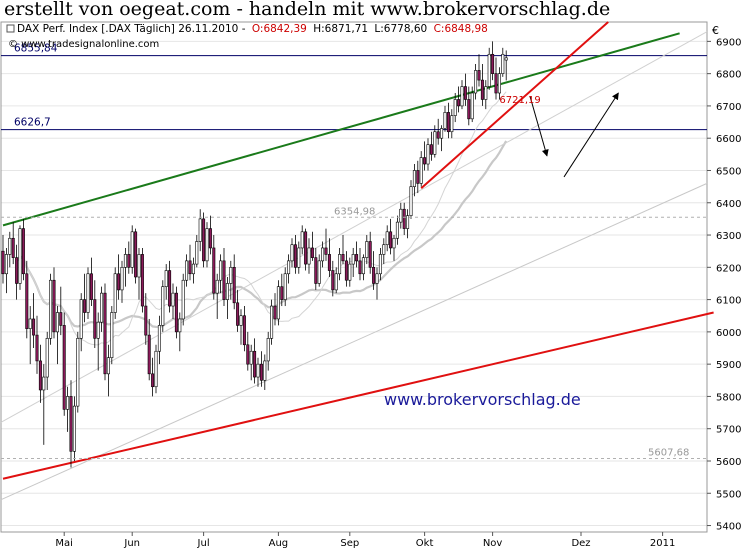  I want to click on y-tick-label: 5500, so click(728, 494).